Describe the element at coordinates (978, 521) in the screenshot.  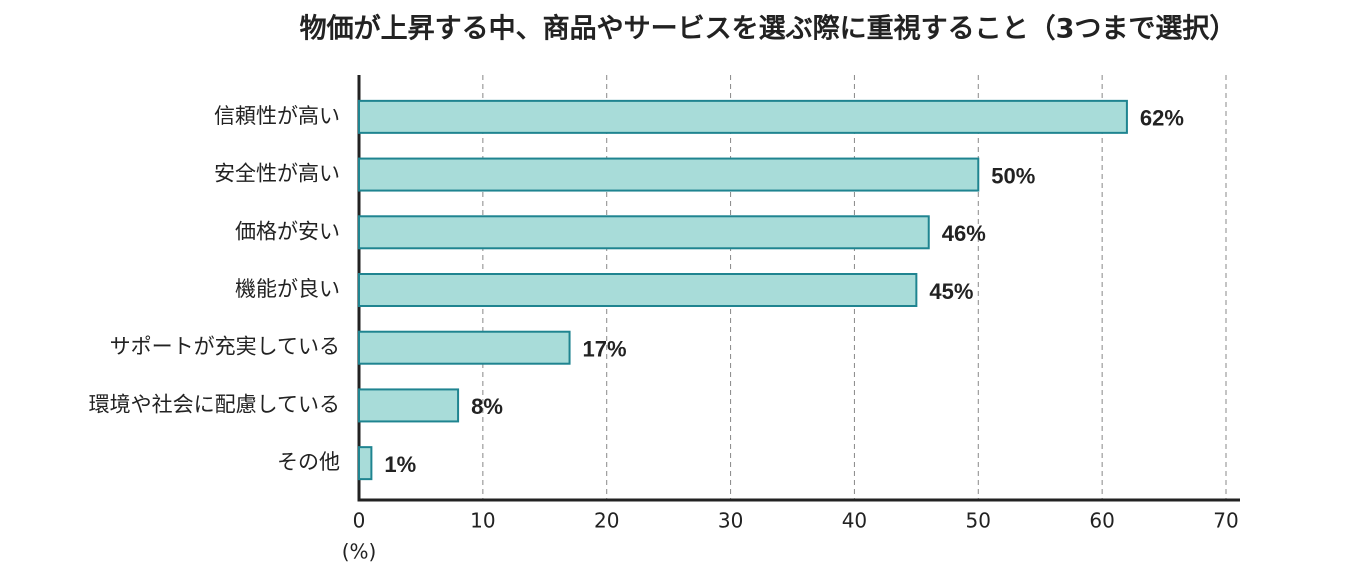
I see `x-tick-label: 50` at that location.